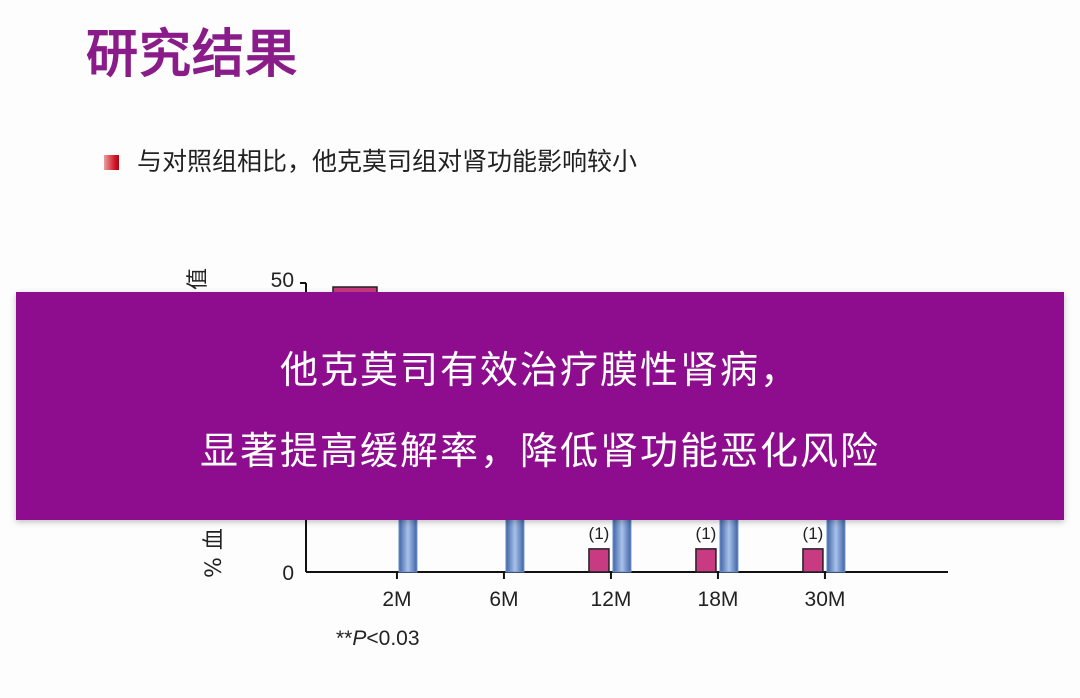 The width and height of the screenshot is (1080, 698). I want to click on bullet-row: 与对照组相比，他克莫司组对肾功能影响较小, so click(370, 162).